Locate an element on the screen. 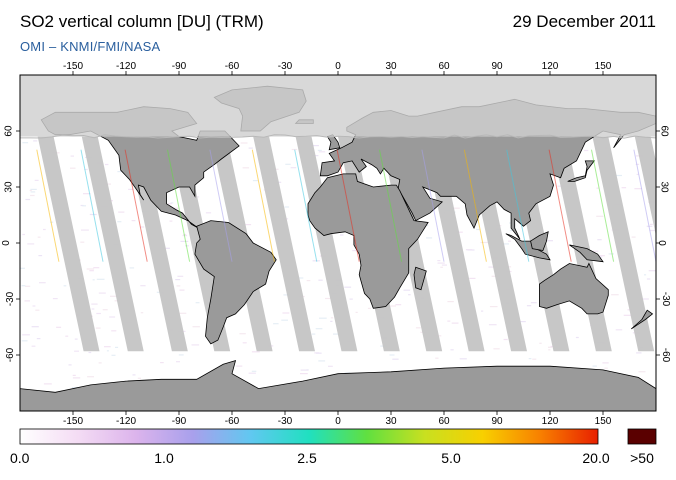  arctic-no-data-edge is located at coordinates (338, 136).